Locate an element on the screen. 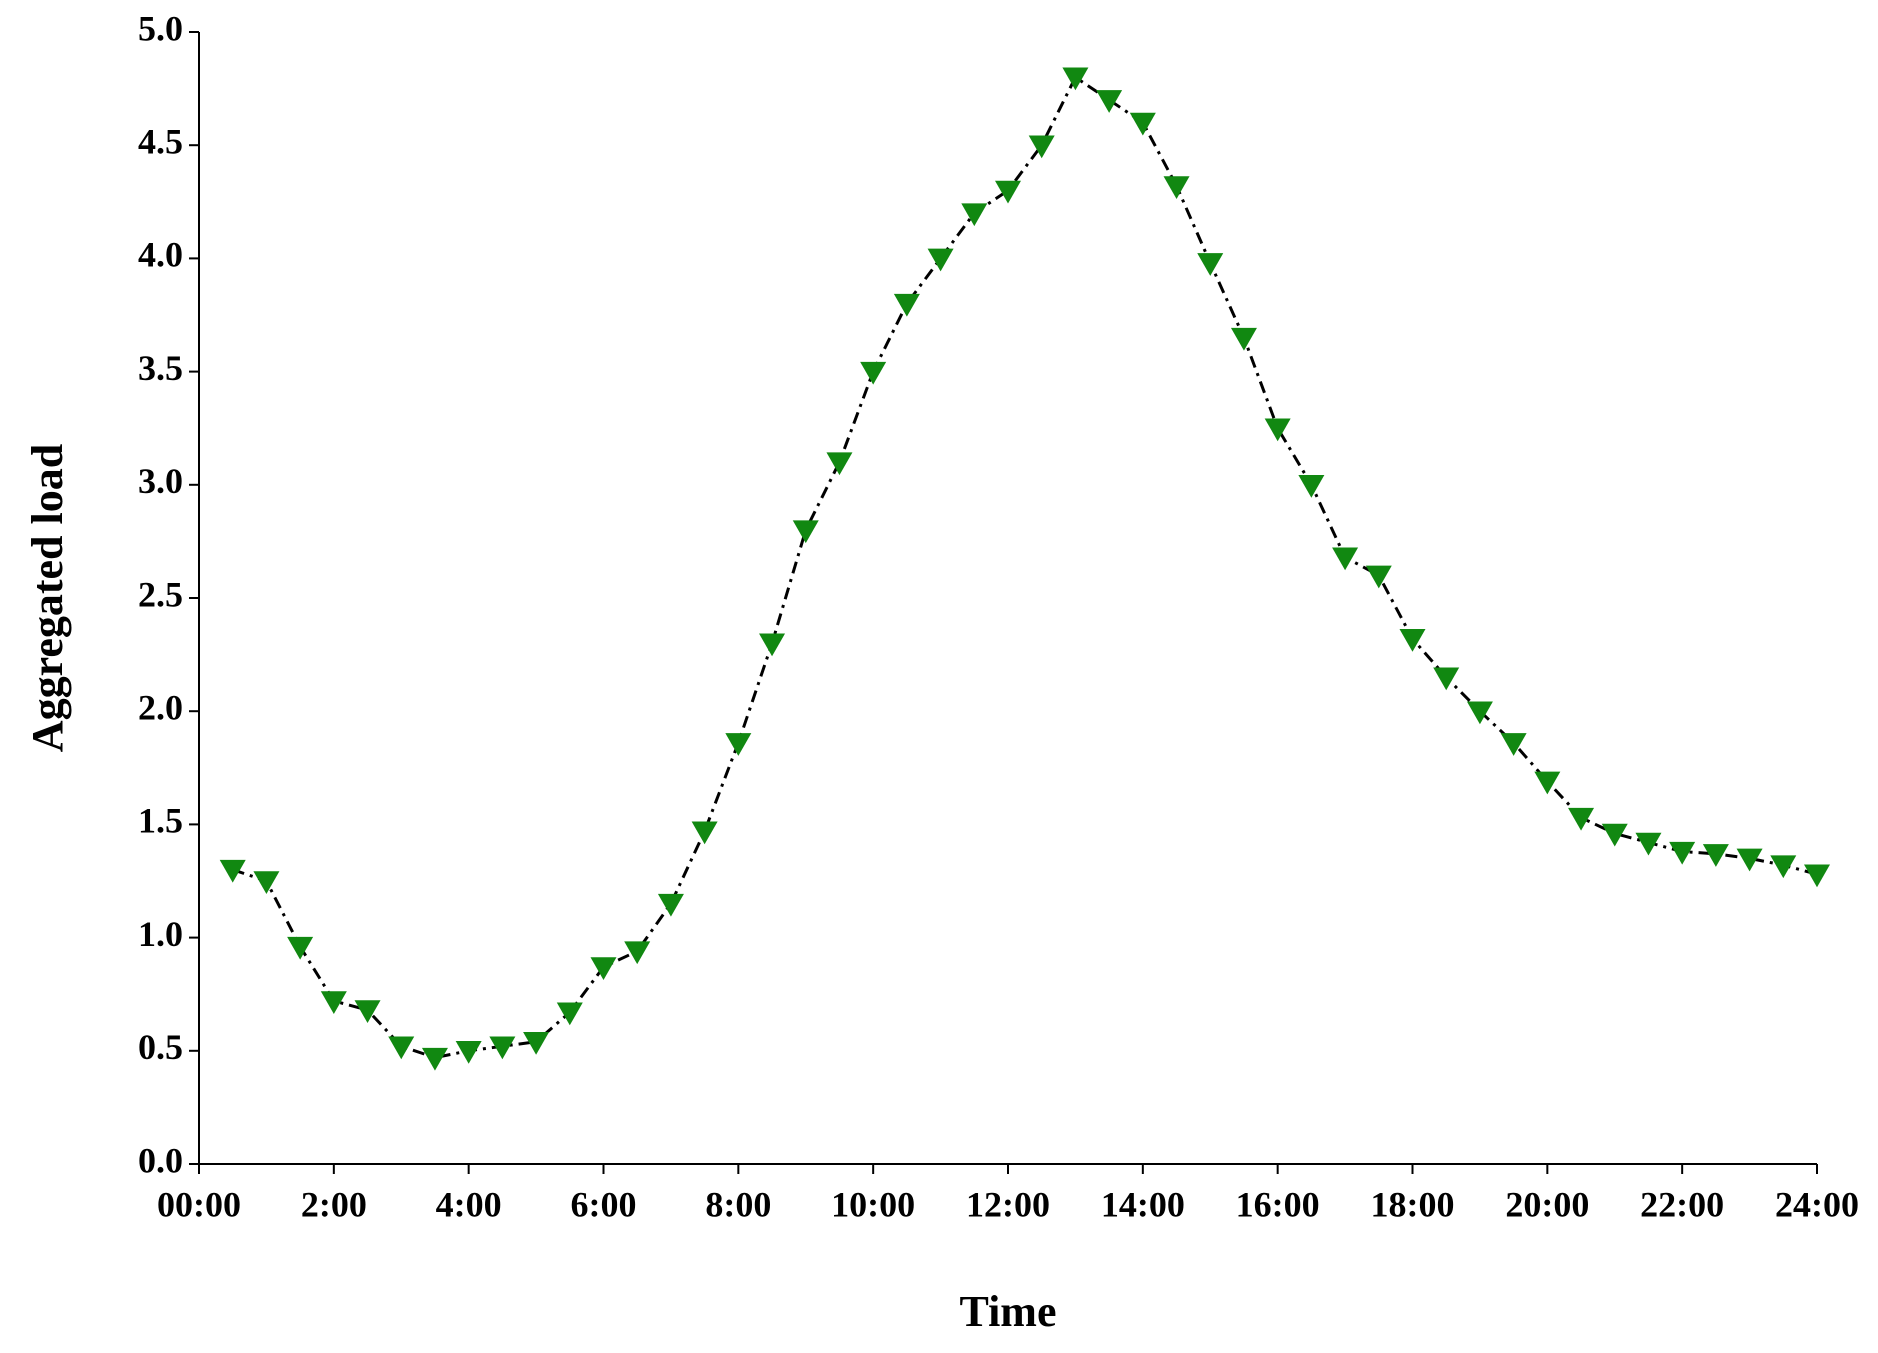 The height and width of the screenshot is (1353, 1878). y-tick-label: 2.5 is located at coordinates (160, 594).